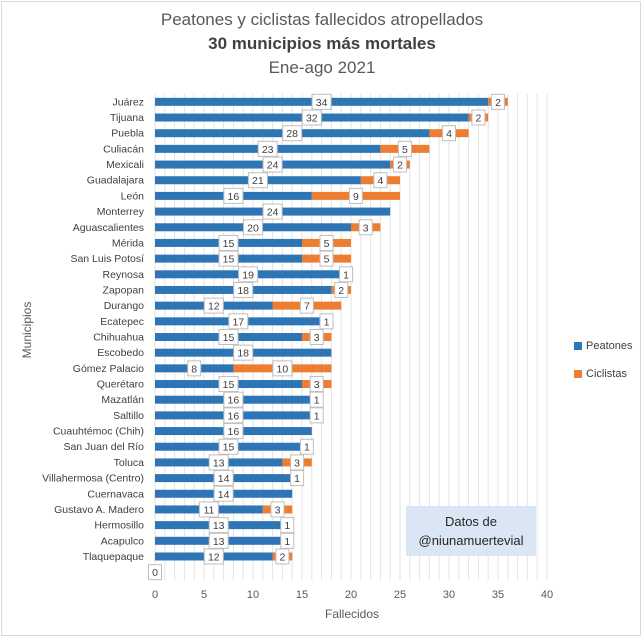 The height and width of the screenshot is (639, 644). Describe the element at coordinates (302, 595) in the screenshot. I see `x-tick-label: 15` at that location.